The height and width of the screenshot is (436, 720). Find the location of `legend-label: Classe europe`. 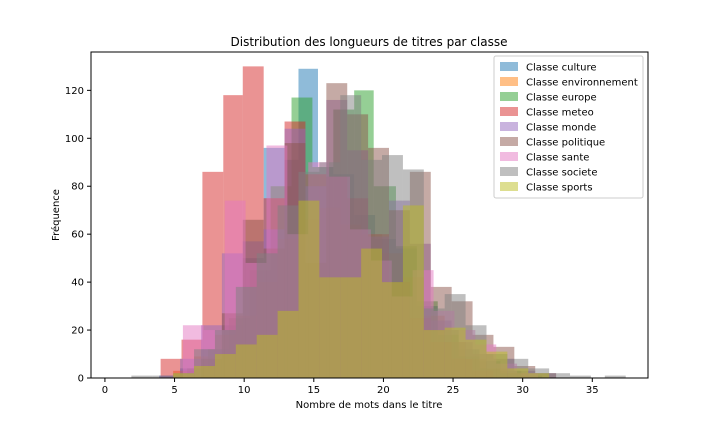

legend-label: Classe europe is located at coordinates (561, 98).